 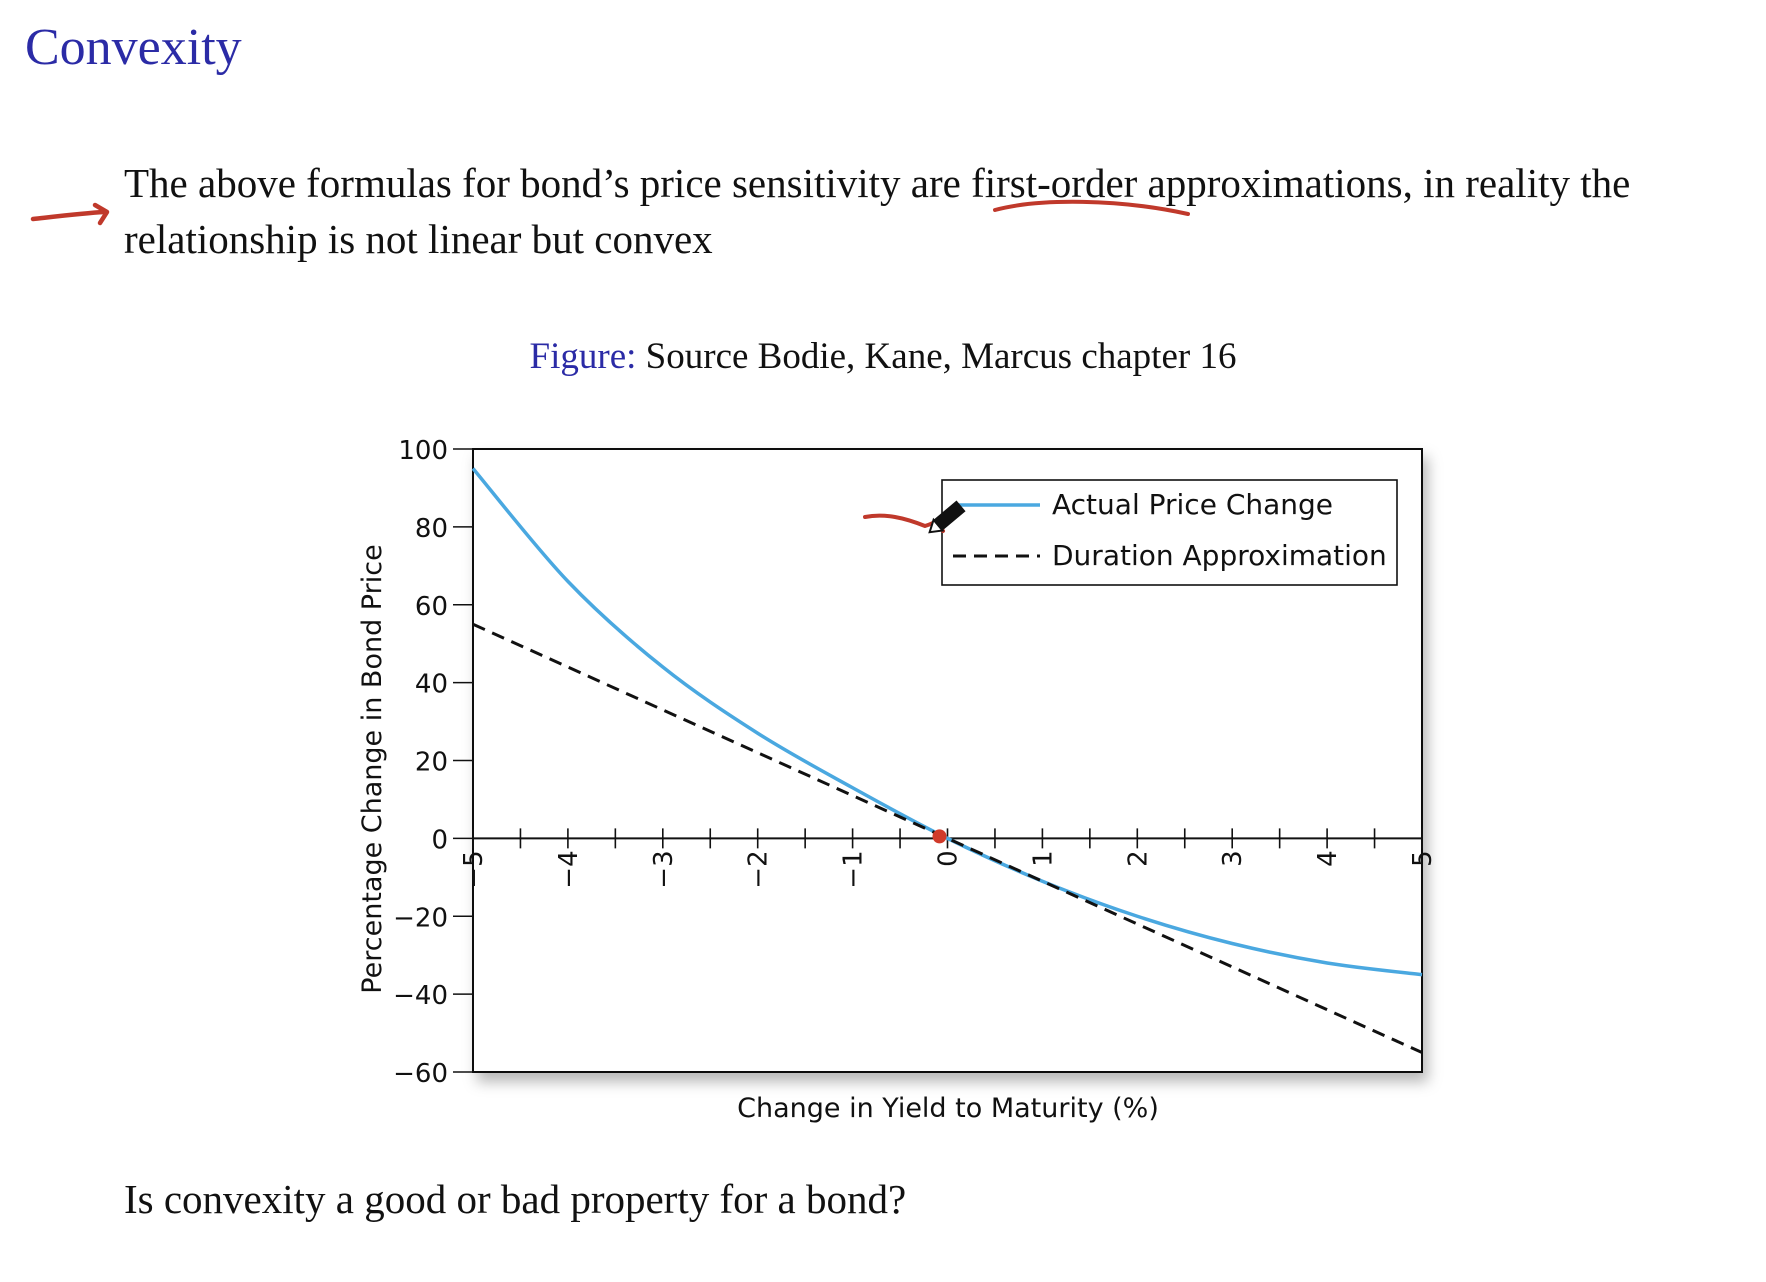 What do you see at coordinates (1328, 858) in the screenshot?
I see `x-tick-label: 4` at bounding box center [1328, 858].